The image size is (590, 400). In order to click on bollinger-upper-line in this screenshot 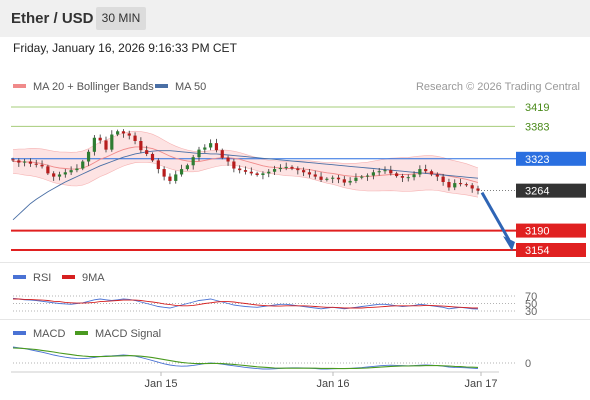, I will do `click(245, 149)`.